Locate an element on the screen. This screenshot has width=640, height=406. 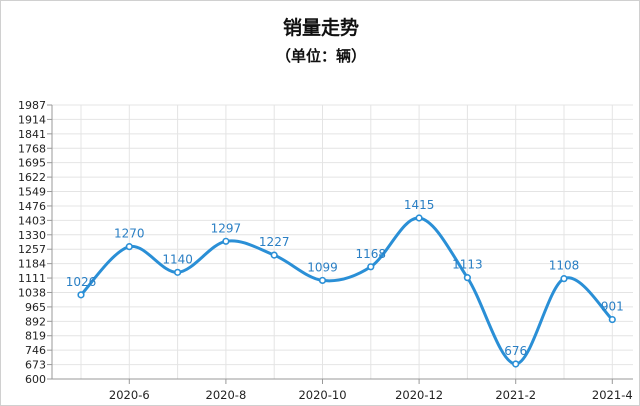
y-tick-label: 1841 is located at coordinates (32, 134).